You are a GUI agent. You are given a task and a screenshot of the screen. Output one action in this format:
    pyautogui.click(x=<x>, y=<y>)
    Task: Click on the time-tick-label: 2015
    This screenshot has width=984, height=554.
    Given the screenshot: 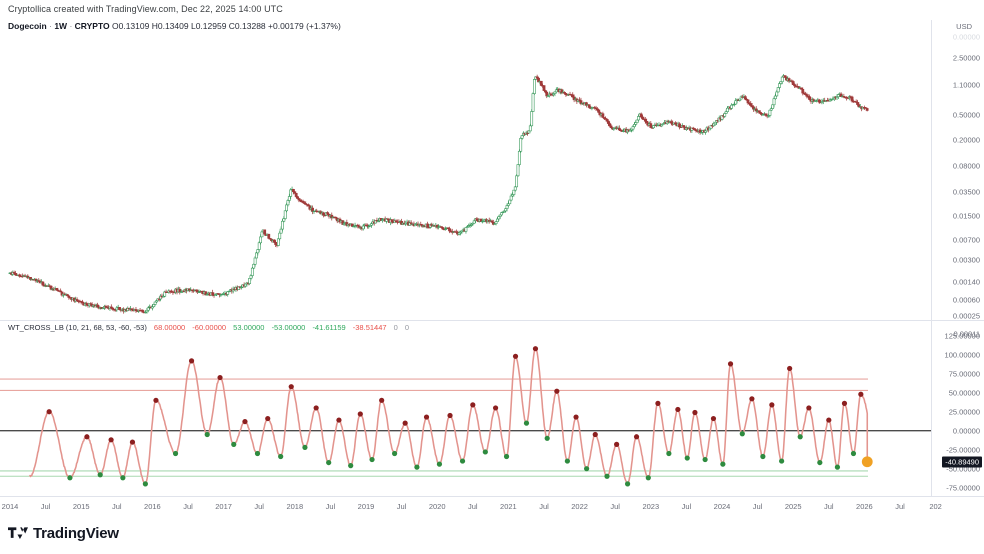 What is the action you would take?
    pyautogui.click(x=81, y=506)
    